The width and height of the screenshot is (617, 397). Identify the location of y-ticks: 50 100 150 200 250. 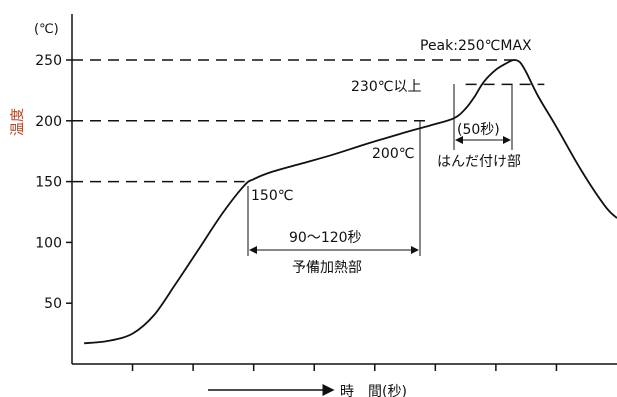
(53, 182).